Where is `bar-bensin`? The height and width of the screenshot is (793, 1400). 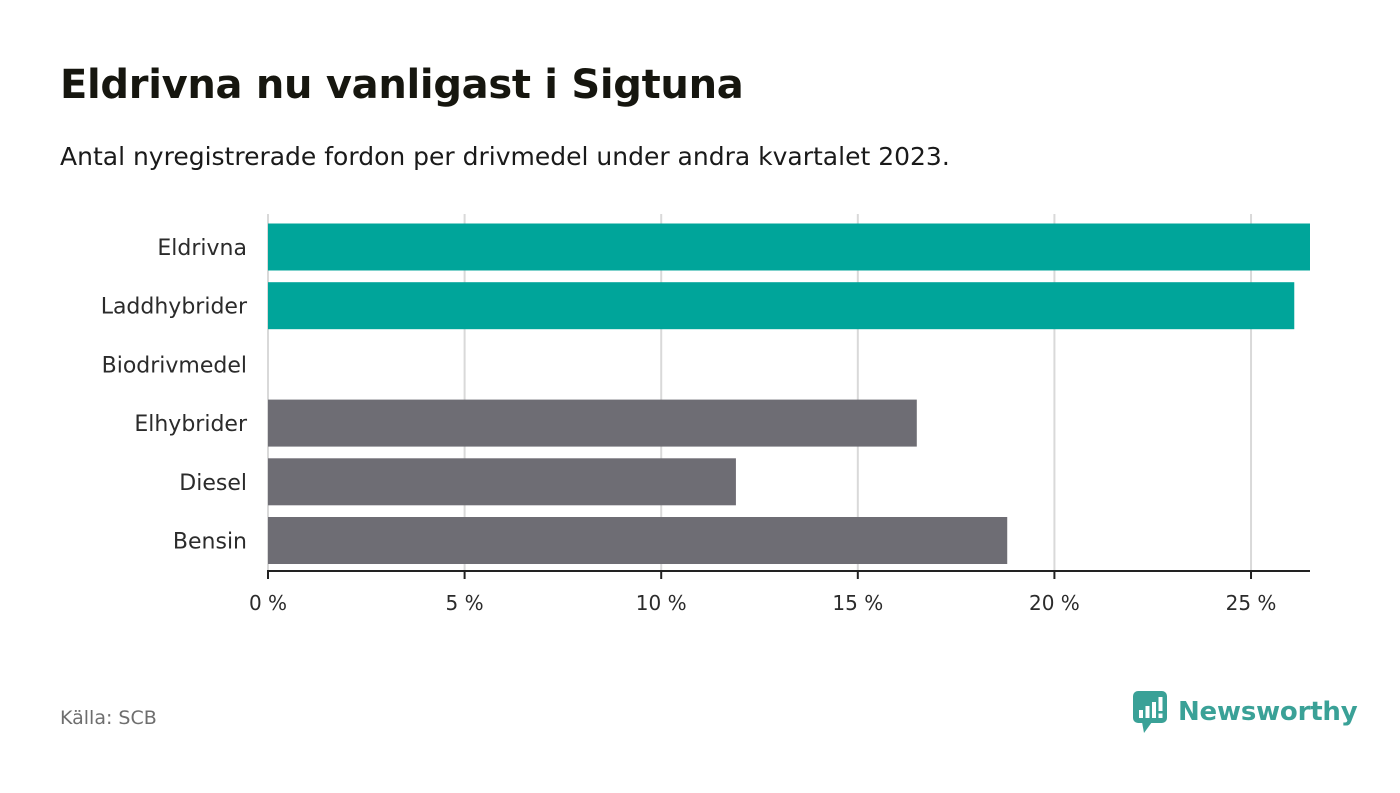
bar-bensin is located at coordinates (638, 540).